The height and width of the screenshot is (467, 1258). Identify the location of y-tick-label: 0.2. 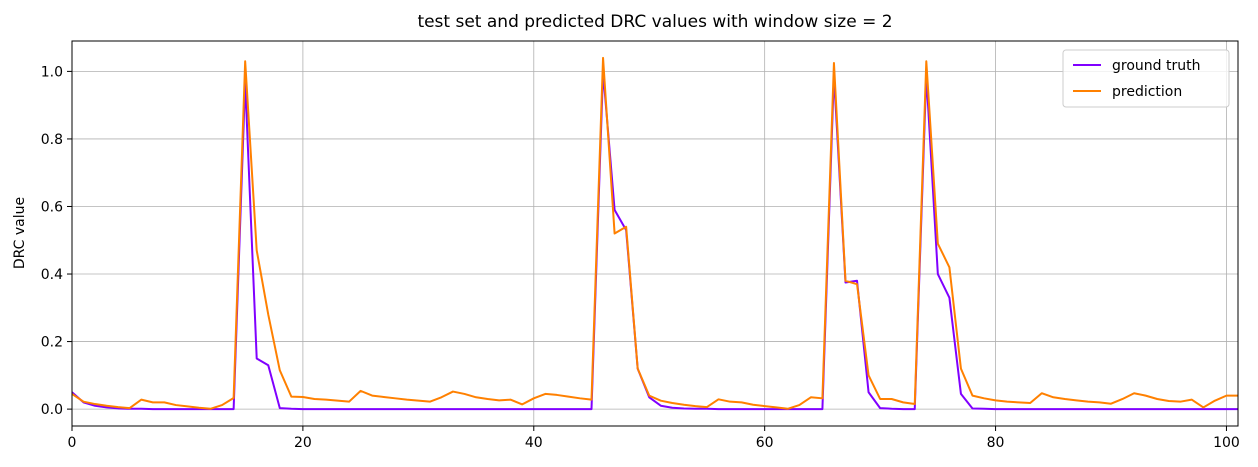
(52, 343).